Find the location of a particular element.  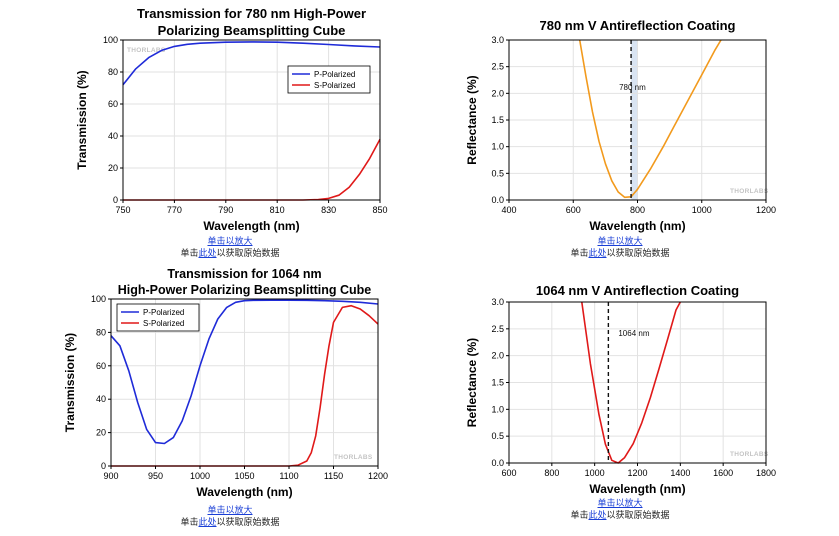

x-tick-label: 1800 is located at coordinates (766, 473).